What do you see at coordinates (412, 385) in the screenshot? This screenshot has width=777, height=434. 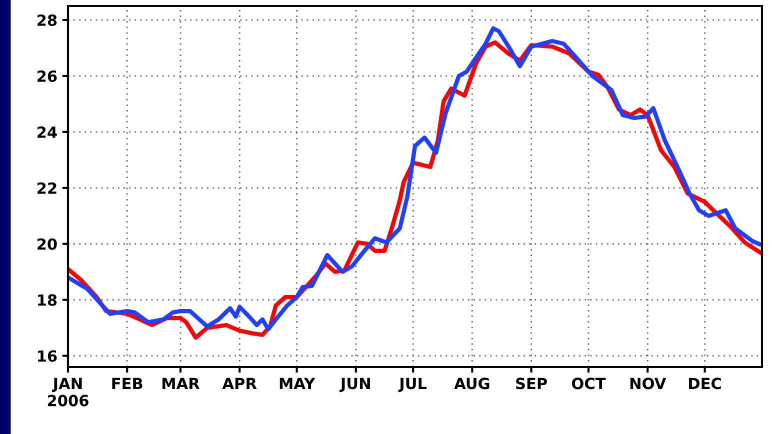 I see `x-tick-label: JUL` at bounding box center [412, 385].